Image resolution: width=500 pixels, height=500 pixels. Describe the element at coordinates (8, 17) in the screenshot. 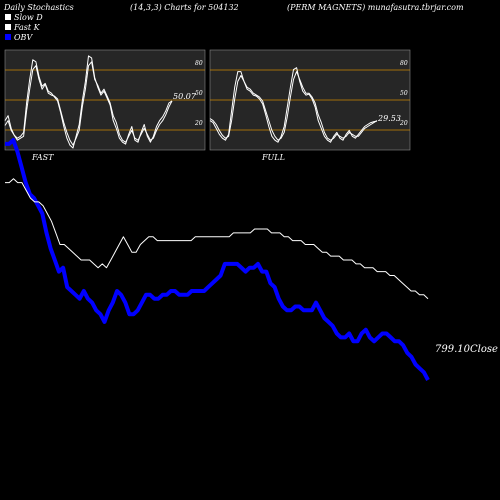

I see `legend-swatch-slow-d` at that location.